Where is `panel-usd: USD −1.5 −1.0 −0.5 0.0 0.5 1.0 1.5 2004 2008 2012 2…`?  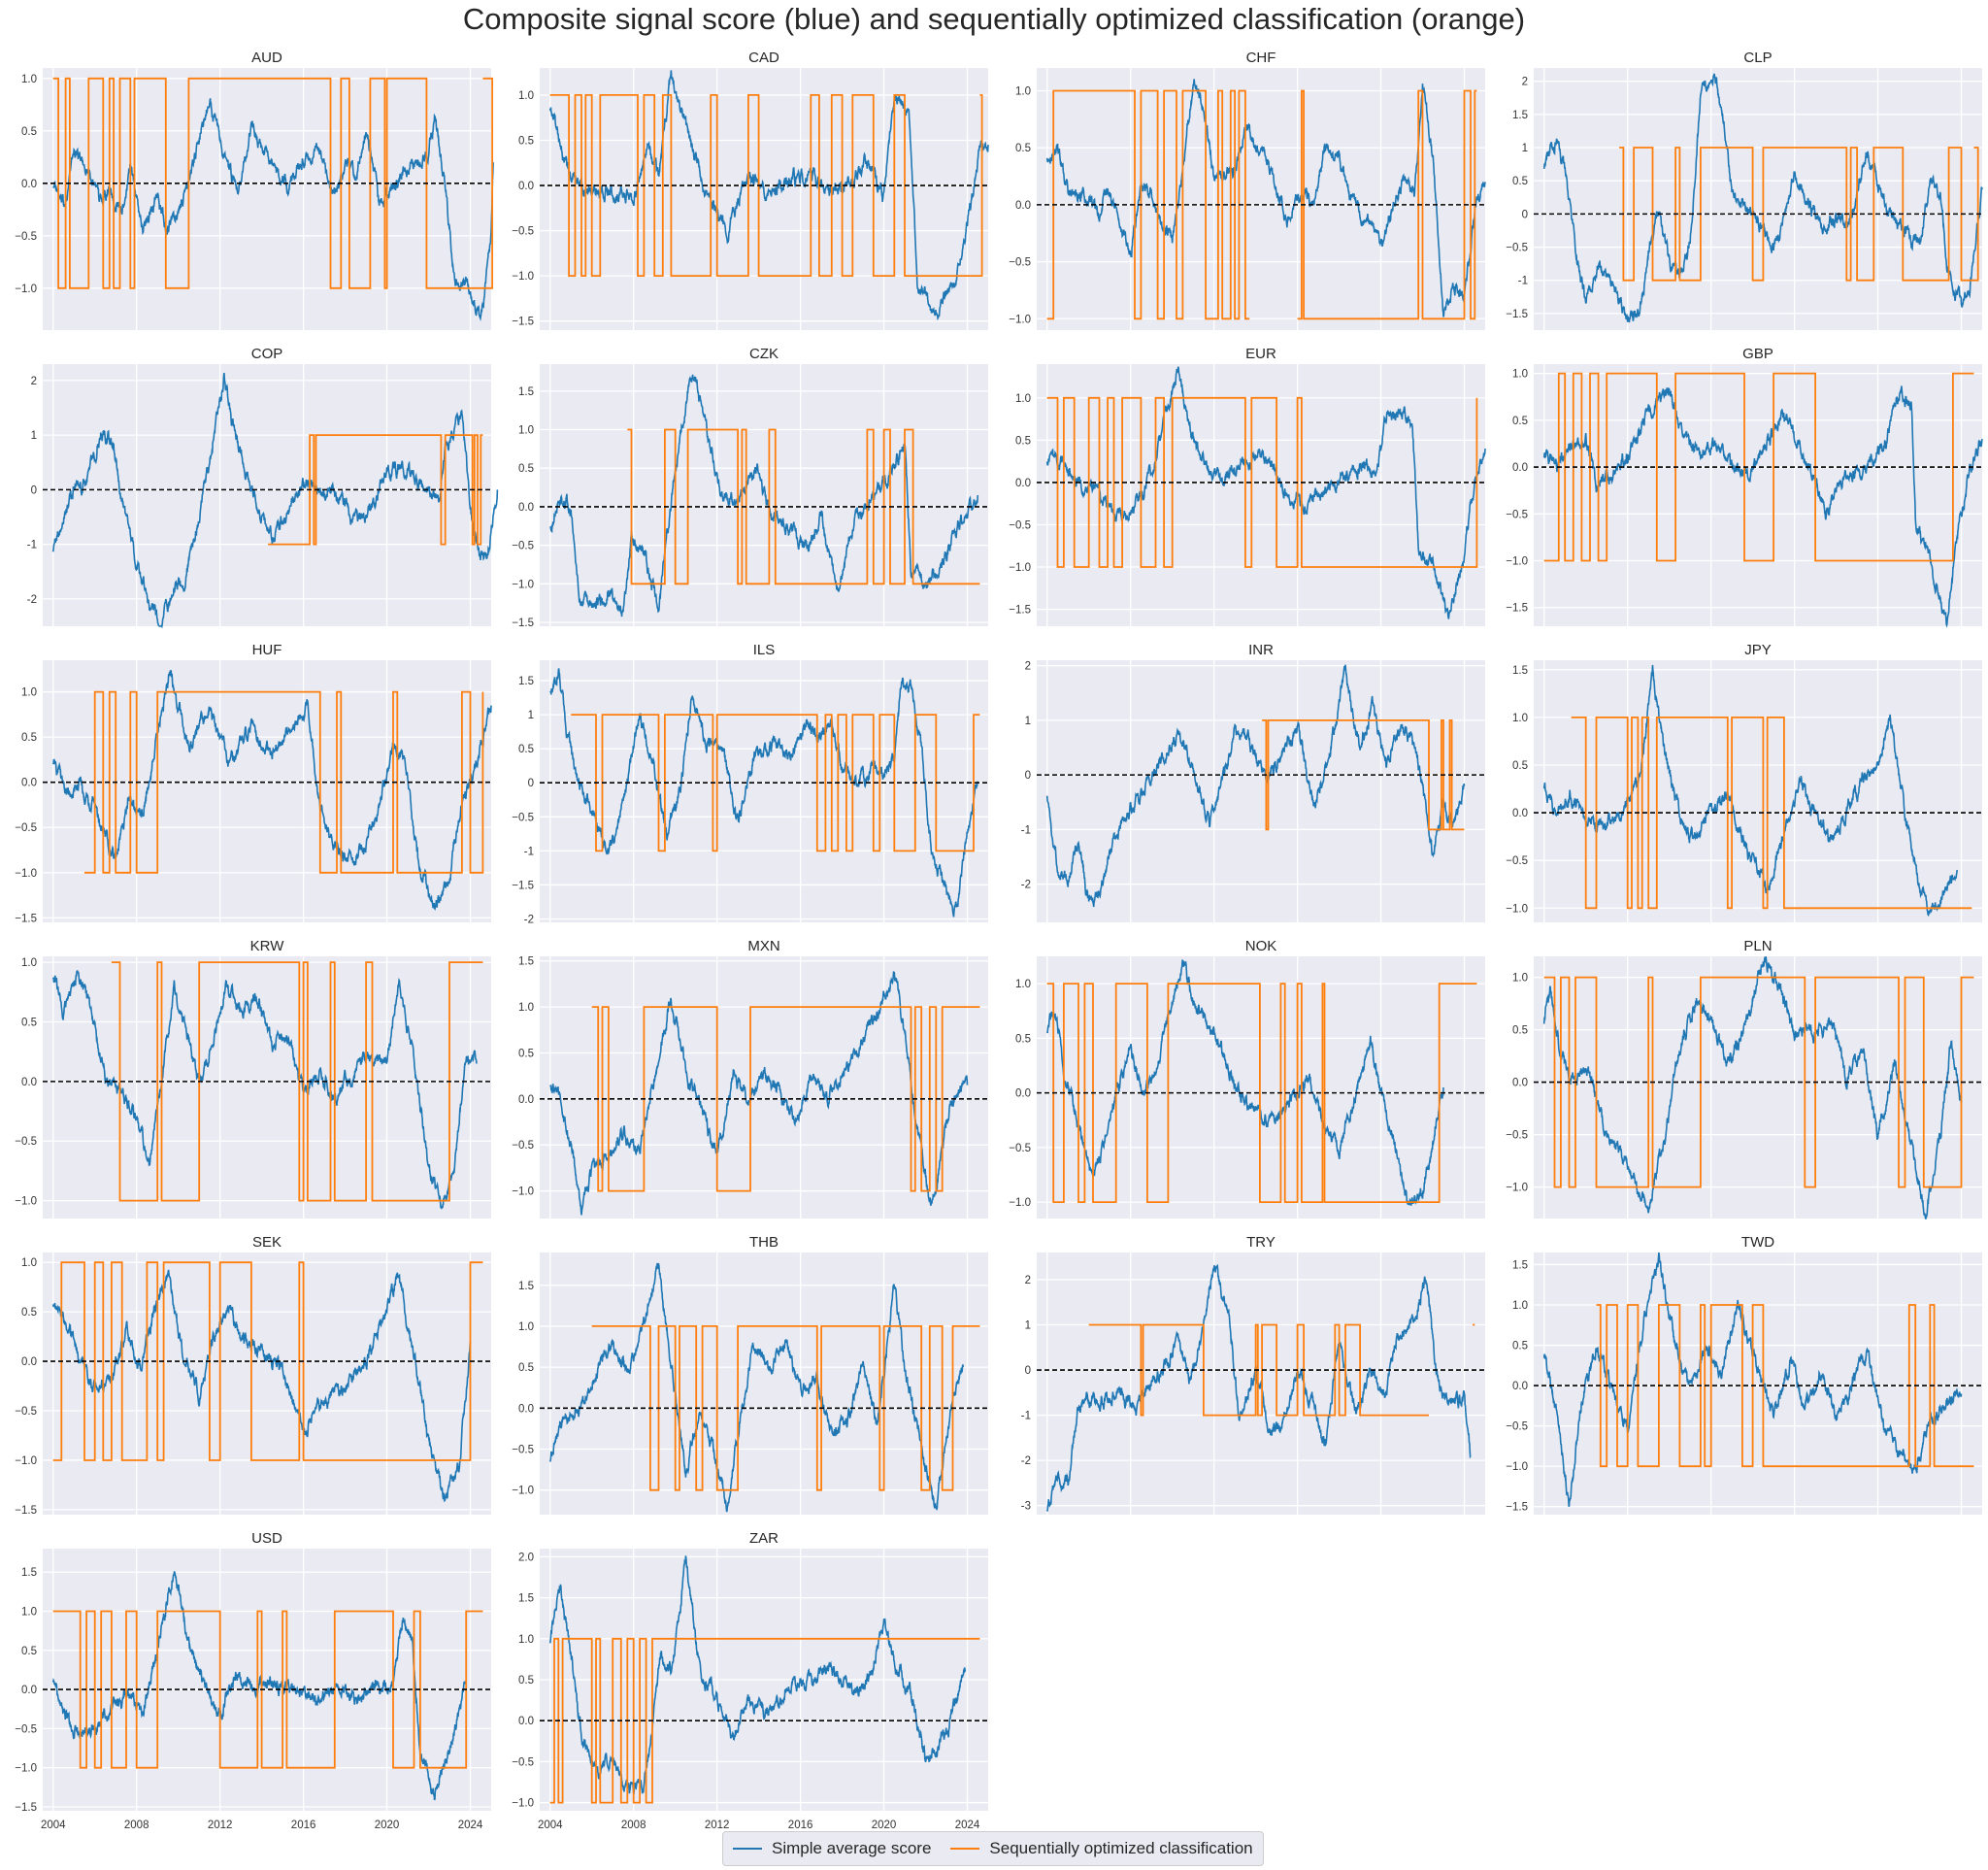
panel-usd: USD −1.5 −1.0 −0.5 0.0 0.5 1.0 1.5 2004 2008 2012 2… is located at coordinates (253, 1680).